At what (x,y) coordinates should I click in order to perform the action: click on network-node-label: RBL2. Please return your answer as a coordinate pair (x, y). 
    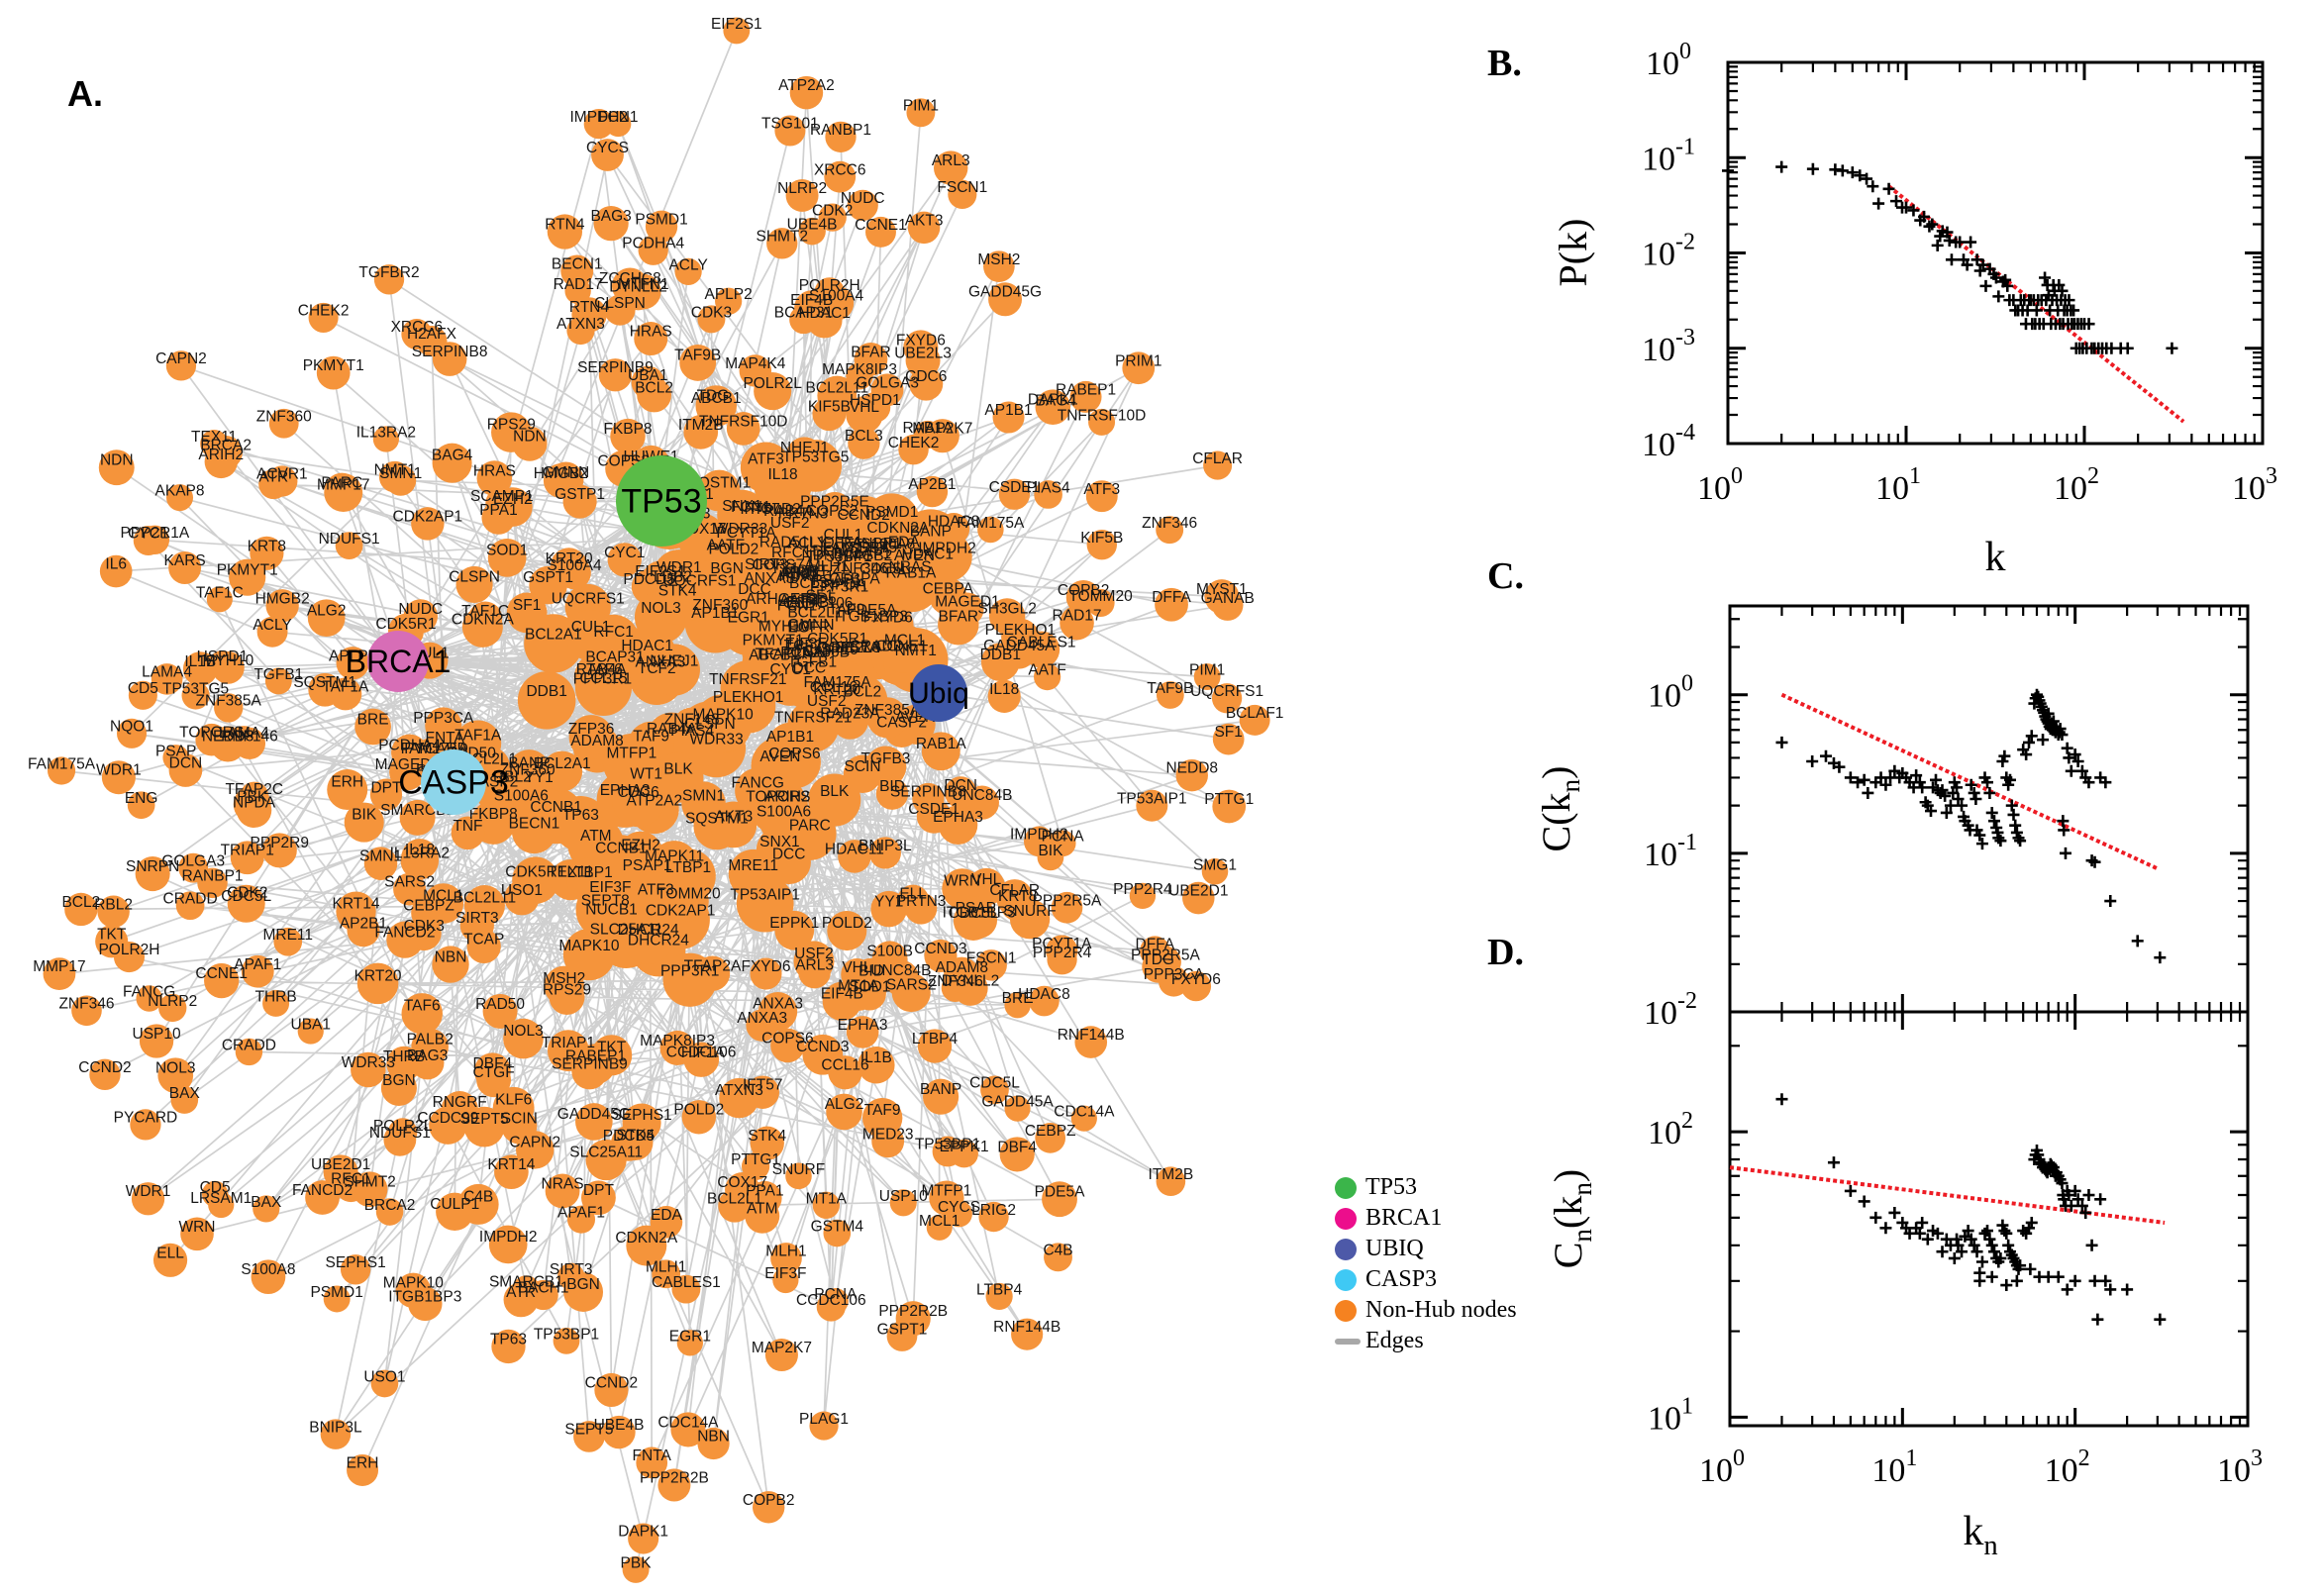
    Looking at the image, I should click on (113, 904).